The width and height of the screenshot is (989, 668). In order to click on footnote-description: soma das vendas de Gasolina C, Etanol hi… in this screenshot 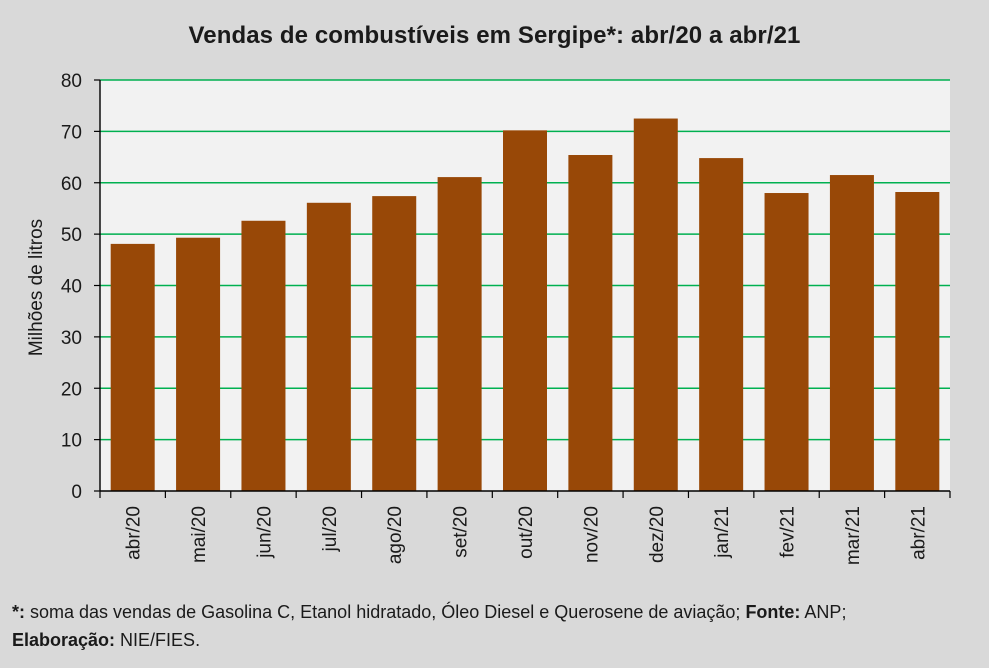, I will do `click(385, 612)`.